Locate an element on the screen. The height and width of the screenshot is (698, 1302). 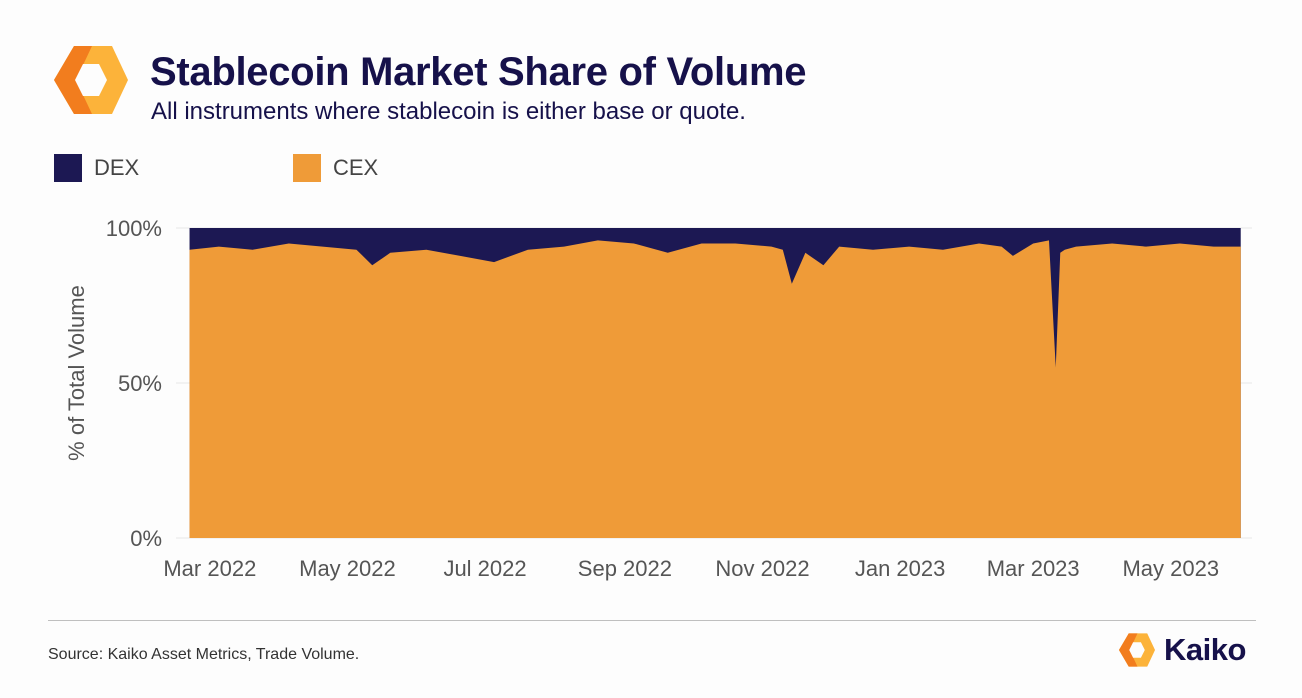
kaiko-brand: Kaiko is located at coordinates (1182, 650).